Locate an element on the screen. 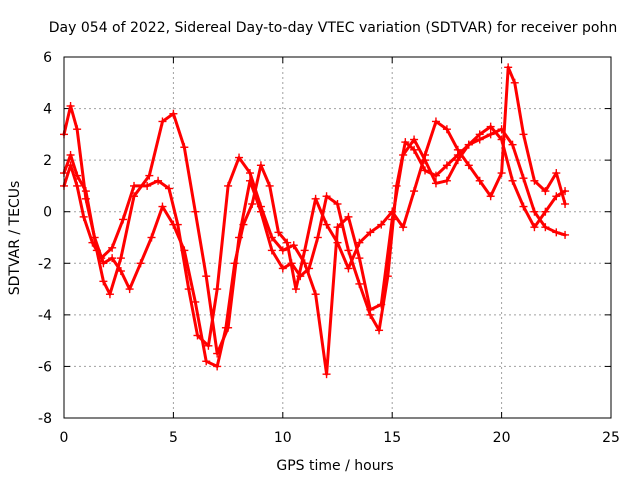 The image size is (640, 480). y-axis-label: SDTVAR / TECUs is located at coordinates (15, 238).